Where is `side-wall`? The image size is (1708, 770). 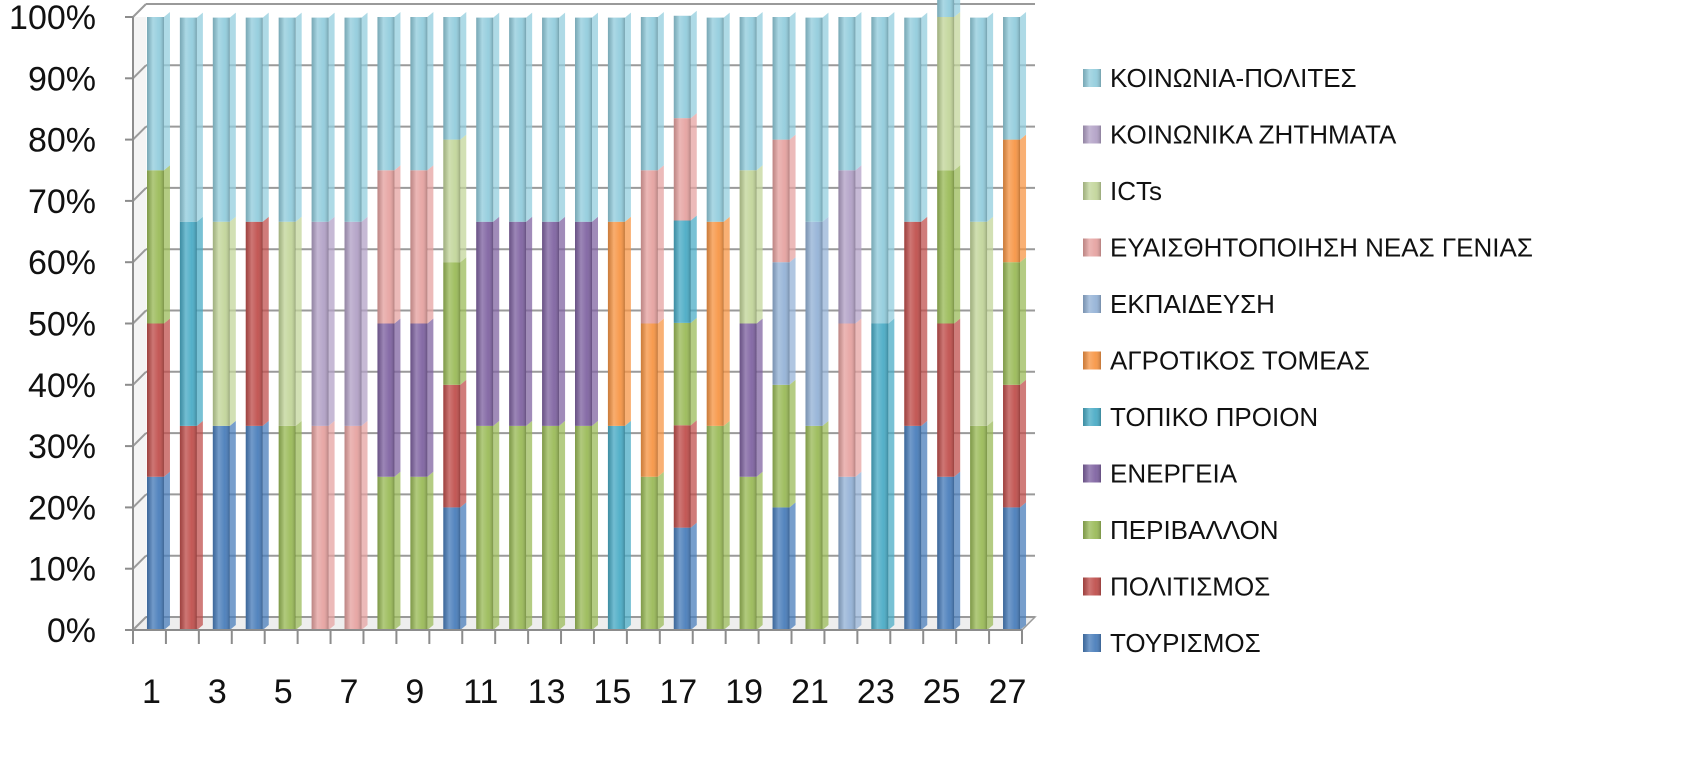 side-wall is located at coordinates (139, 323).